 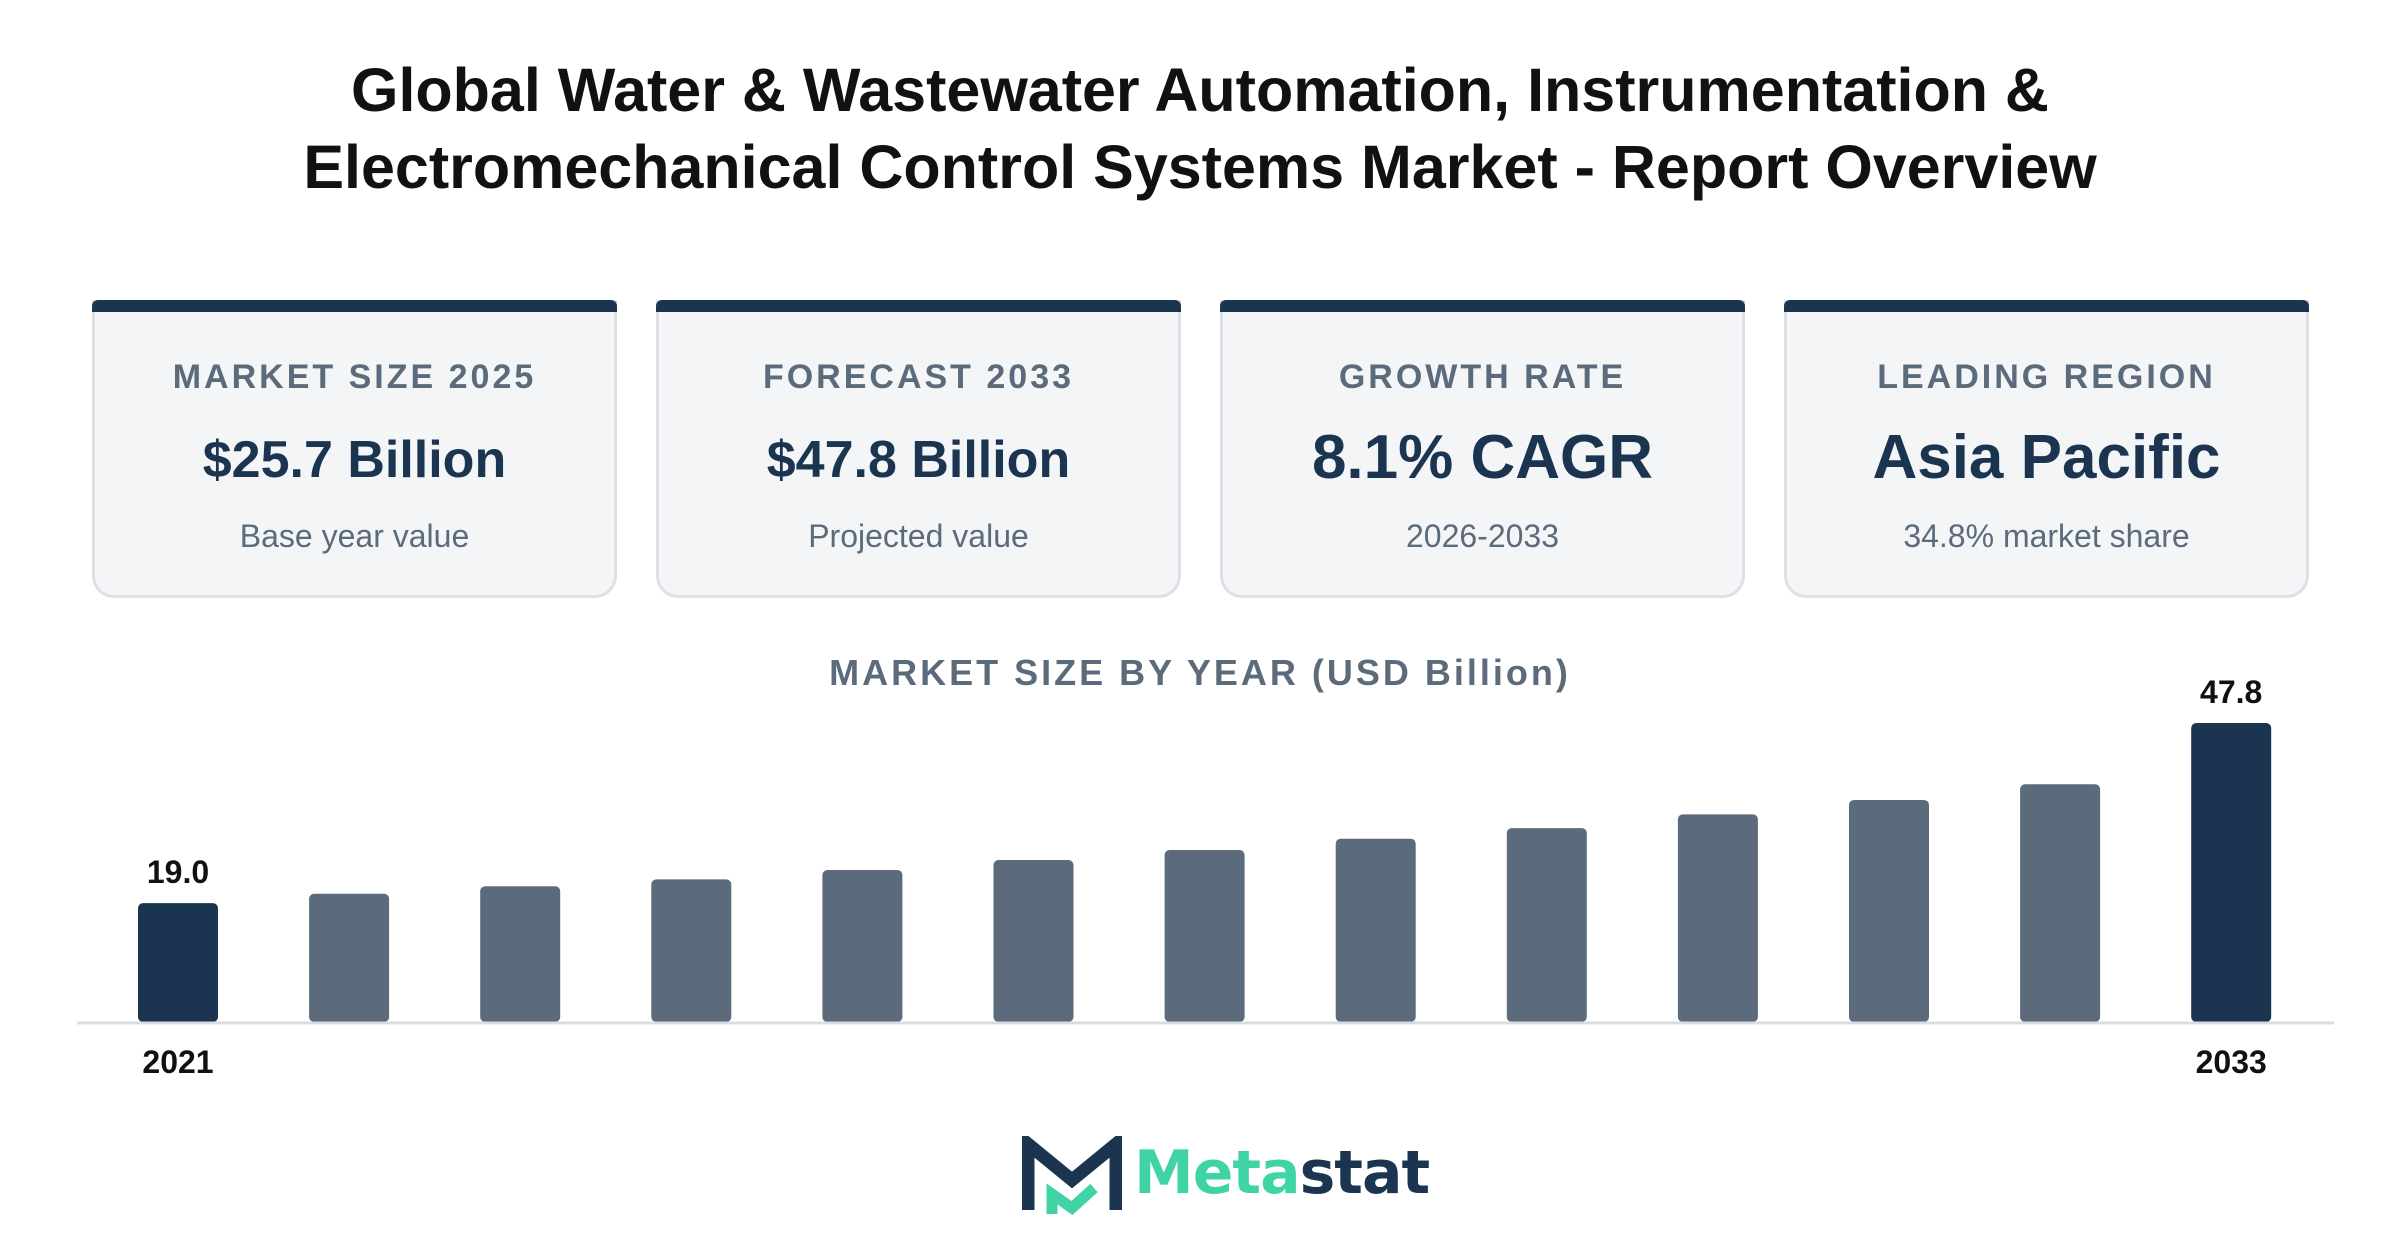 I want to click on logo-text-meta: Meta, so click(x=1217, y=1173).